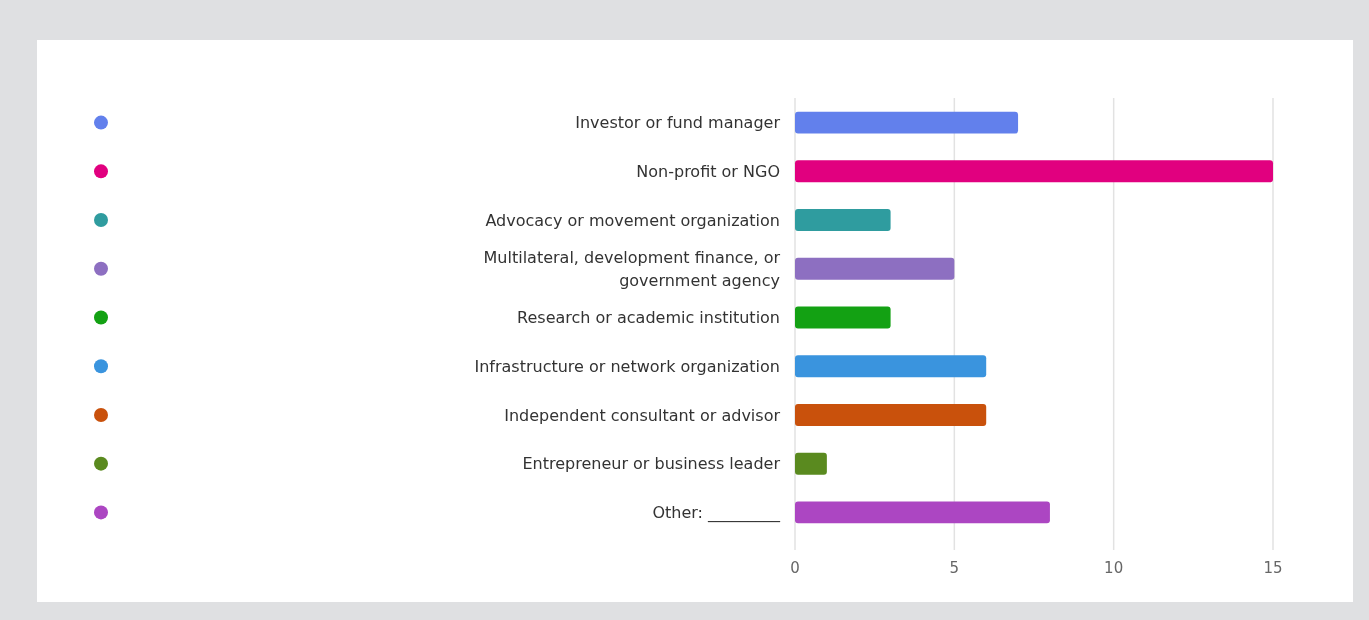 Image resolution: width=1369 pixels, height=620 pixels. I want to click on y-tick-label: Multilateral, development finance, or government agency, so click(632, 269).